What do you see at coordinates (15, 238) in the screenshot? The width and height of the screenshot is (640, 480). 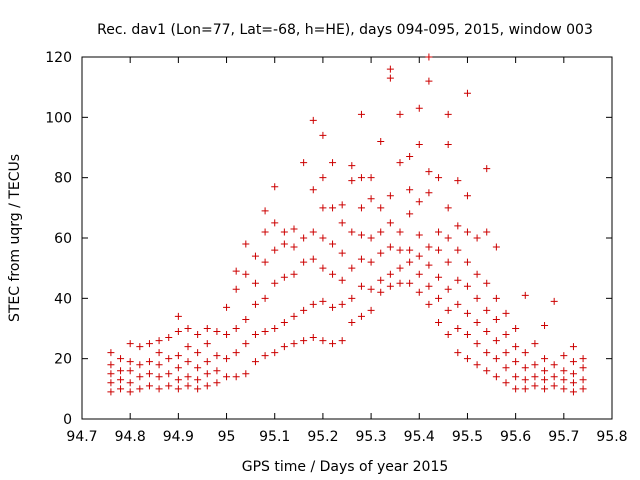 I see `y-axis-label: STEC from uqrg / TECUs` at bounding box center [15, 238].